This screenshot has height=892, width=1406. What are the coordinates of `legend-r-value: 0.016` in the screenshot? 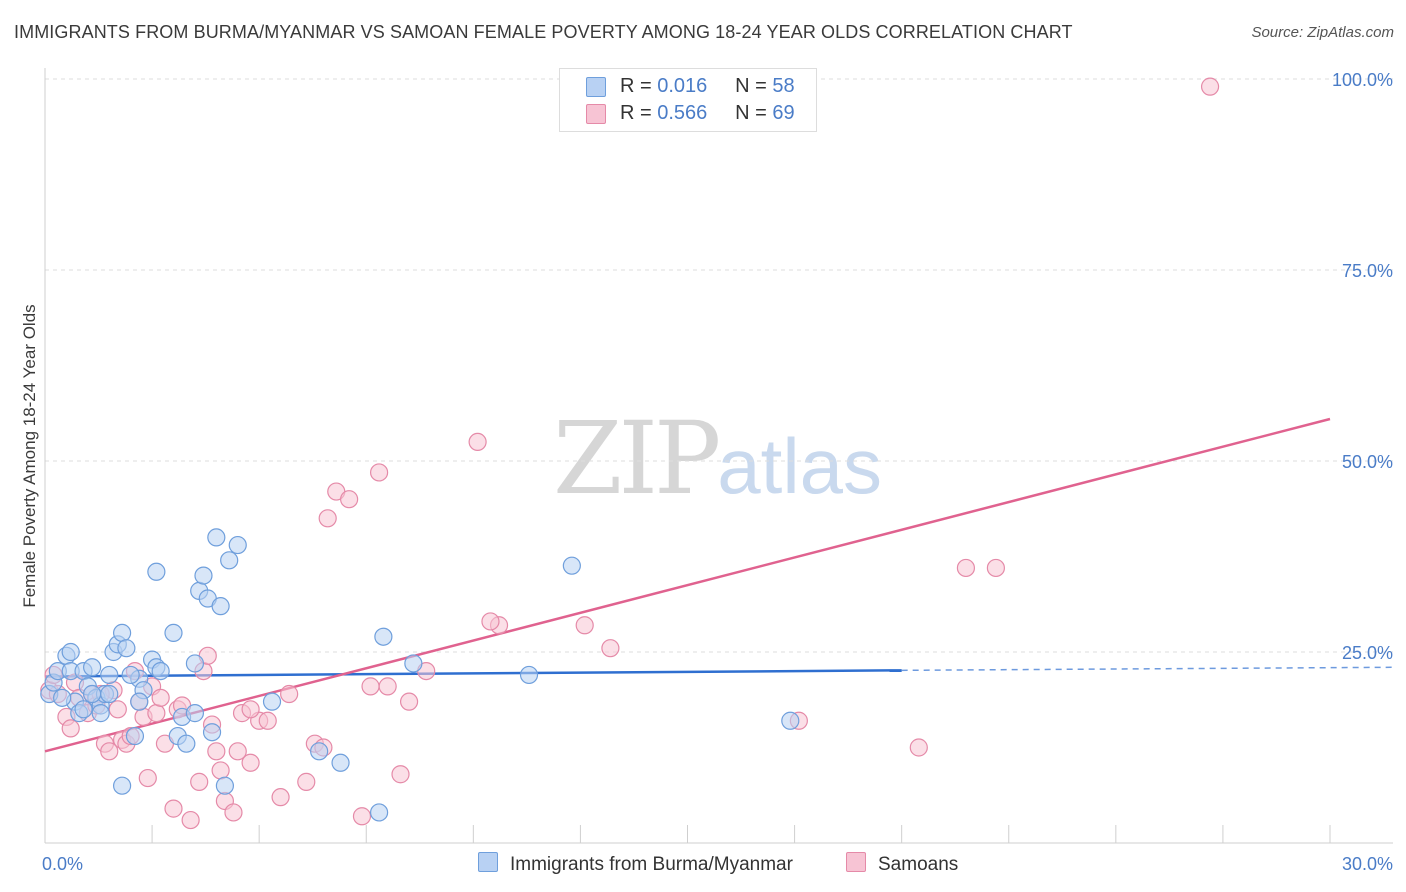 It's located at (682, 86).